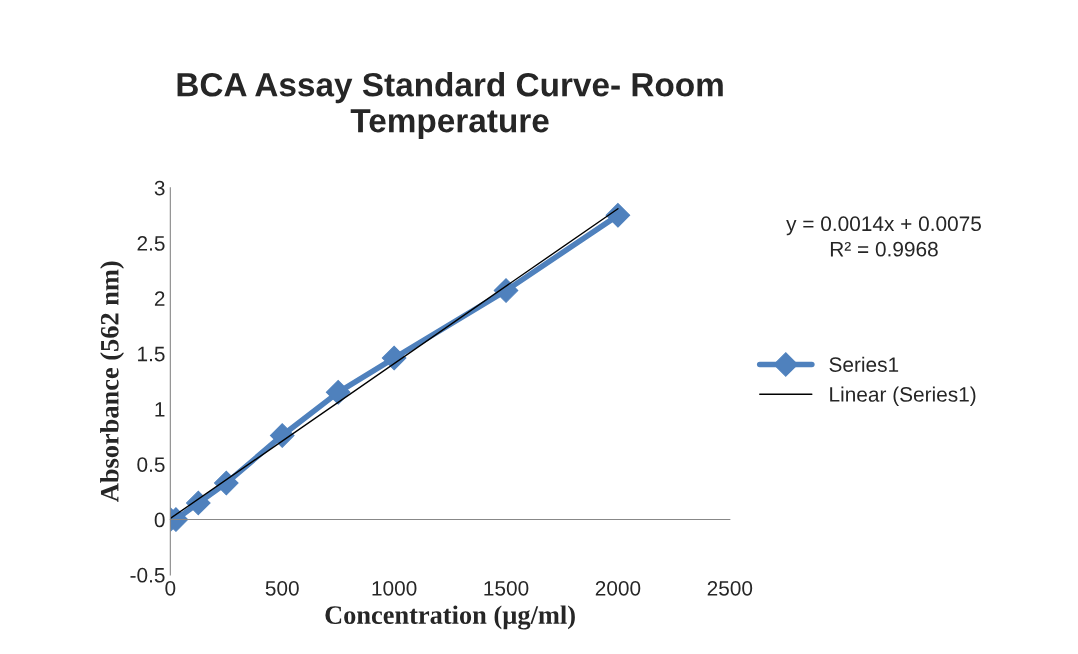  Describe the element at coordinates (151, 243) in the screenshot. I see `y-tick-label: 2.5` at that location.